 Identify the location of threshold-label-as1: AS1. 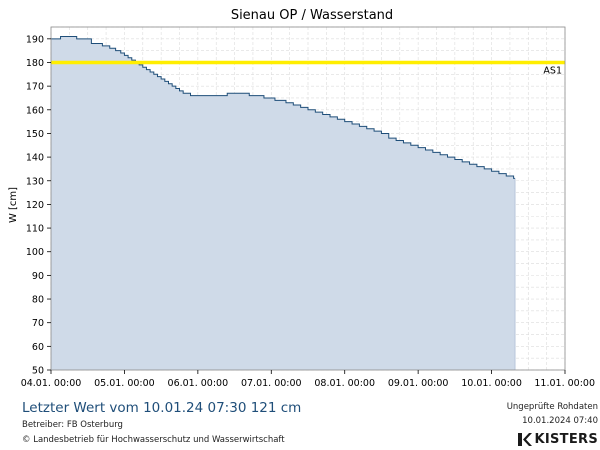
(552, 70).